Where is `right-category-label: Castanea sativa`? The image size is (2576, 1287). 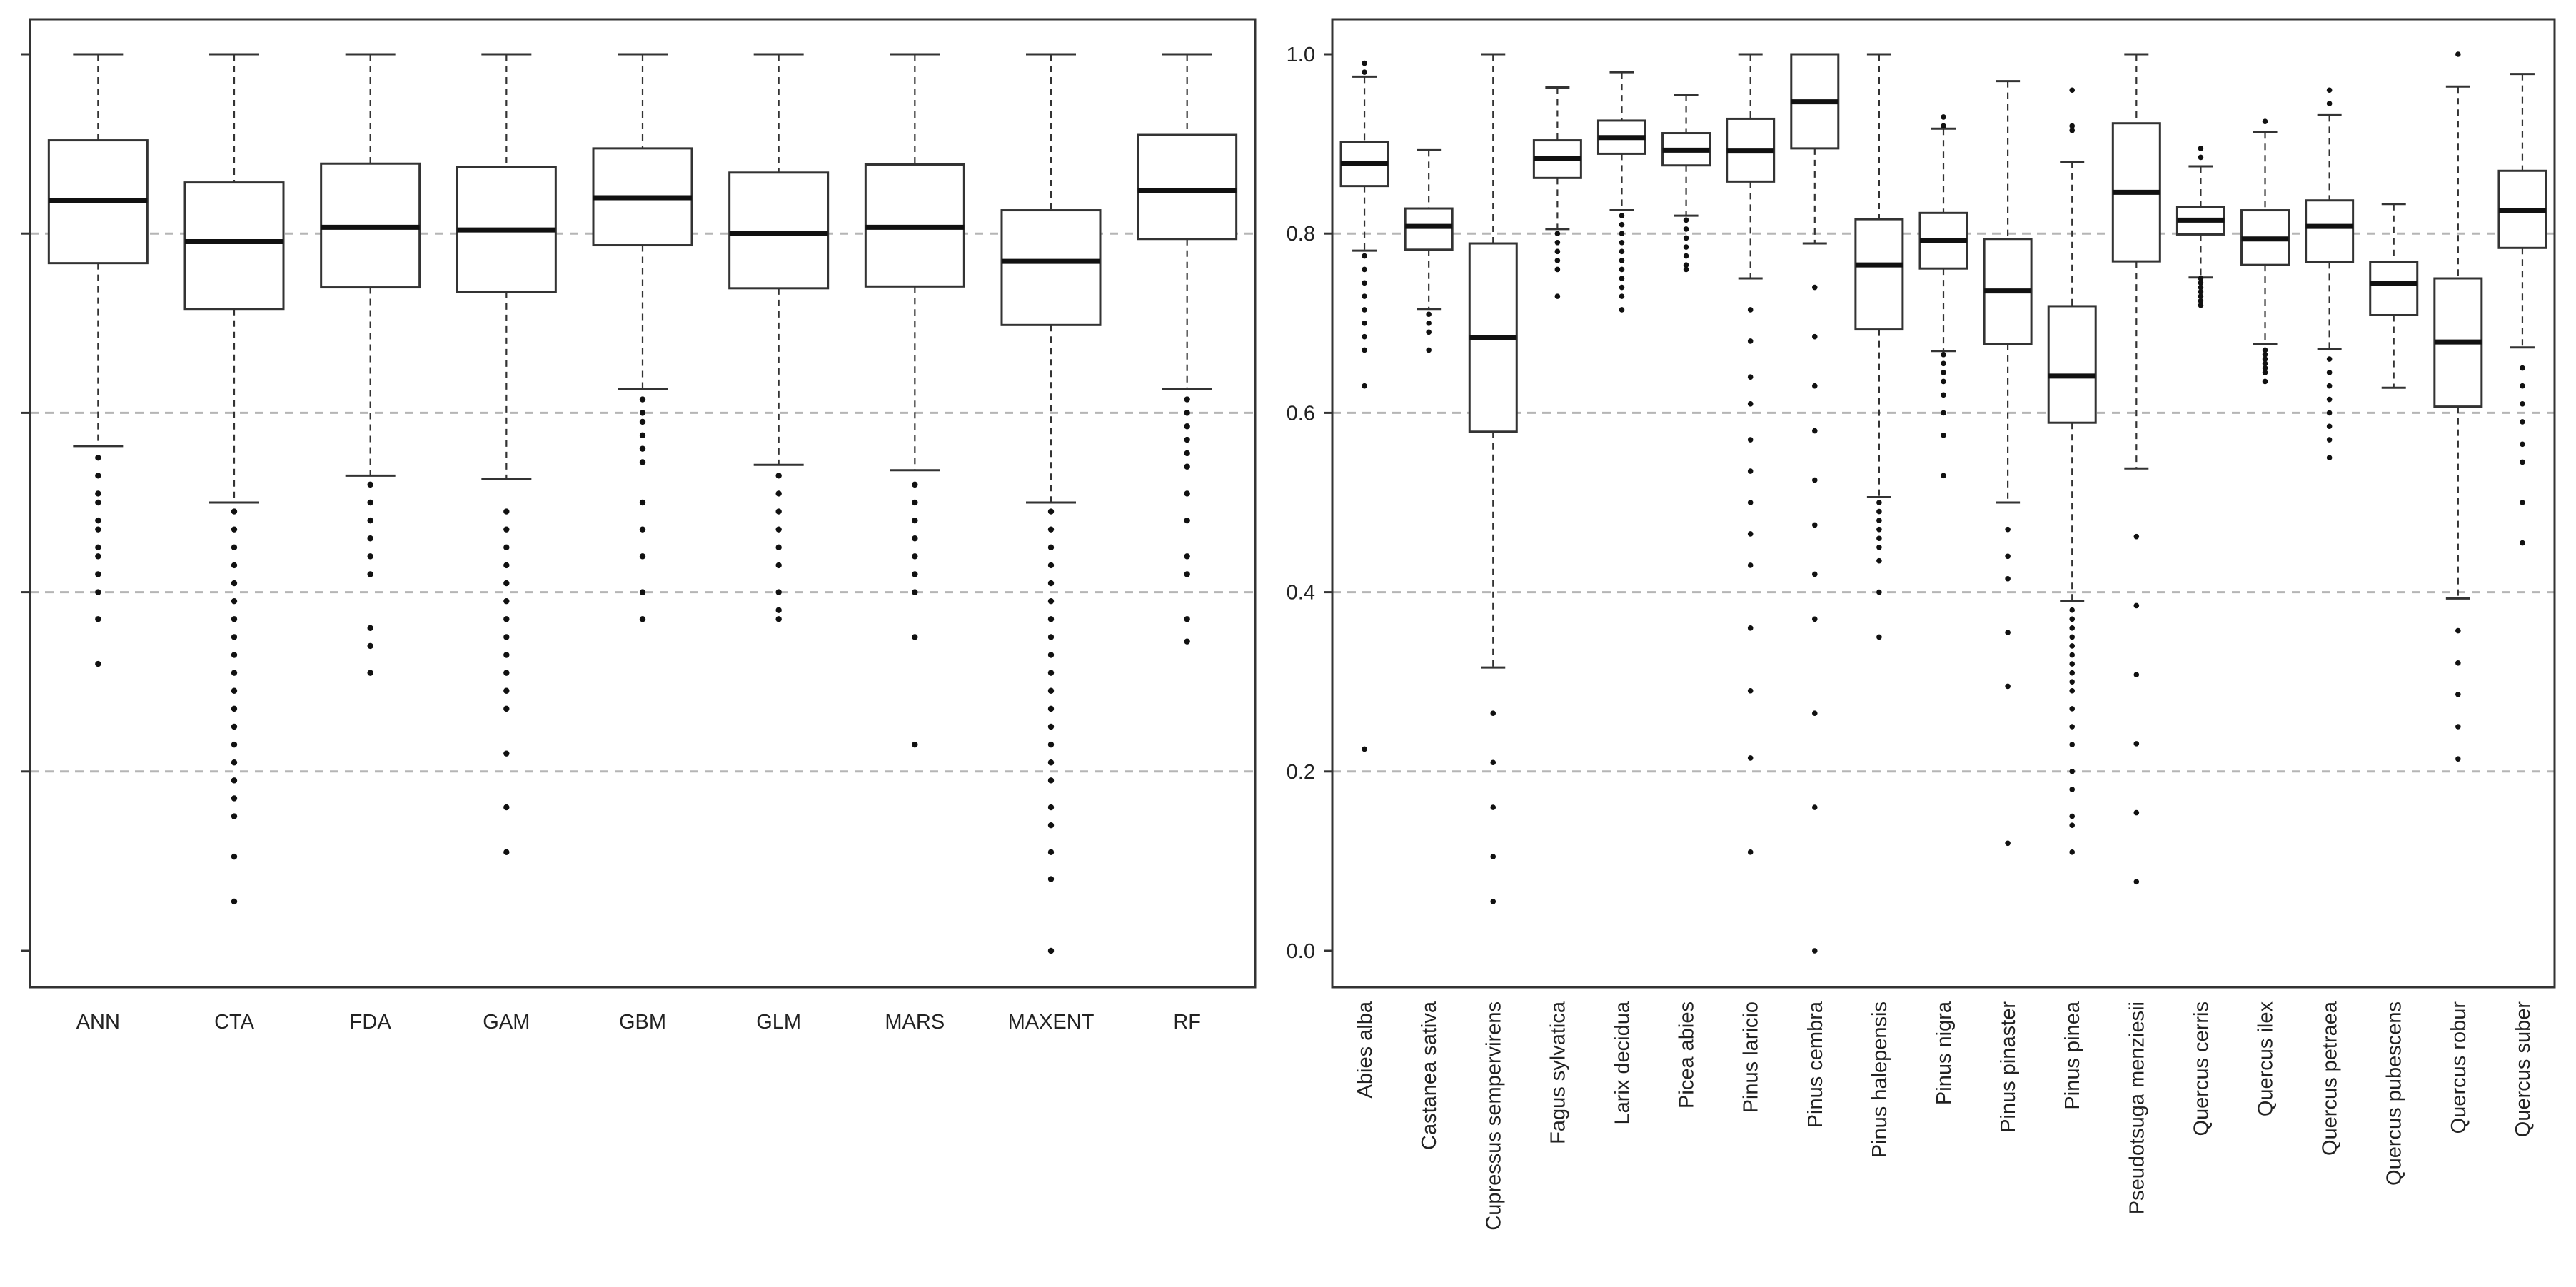
right-category-label: Castanea sativa is located at coordinates (1429, 1075).